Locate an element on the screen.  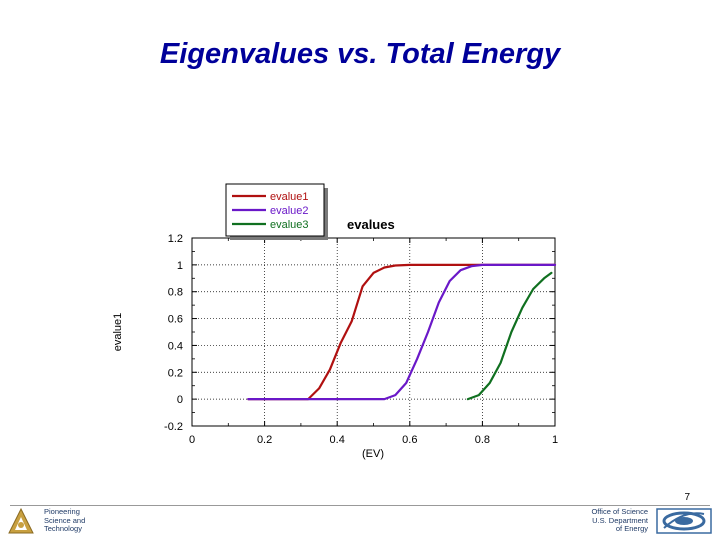
y-tick-label: 0.8 is located at coordinates (175, 293).